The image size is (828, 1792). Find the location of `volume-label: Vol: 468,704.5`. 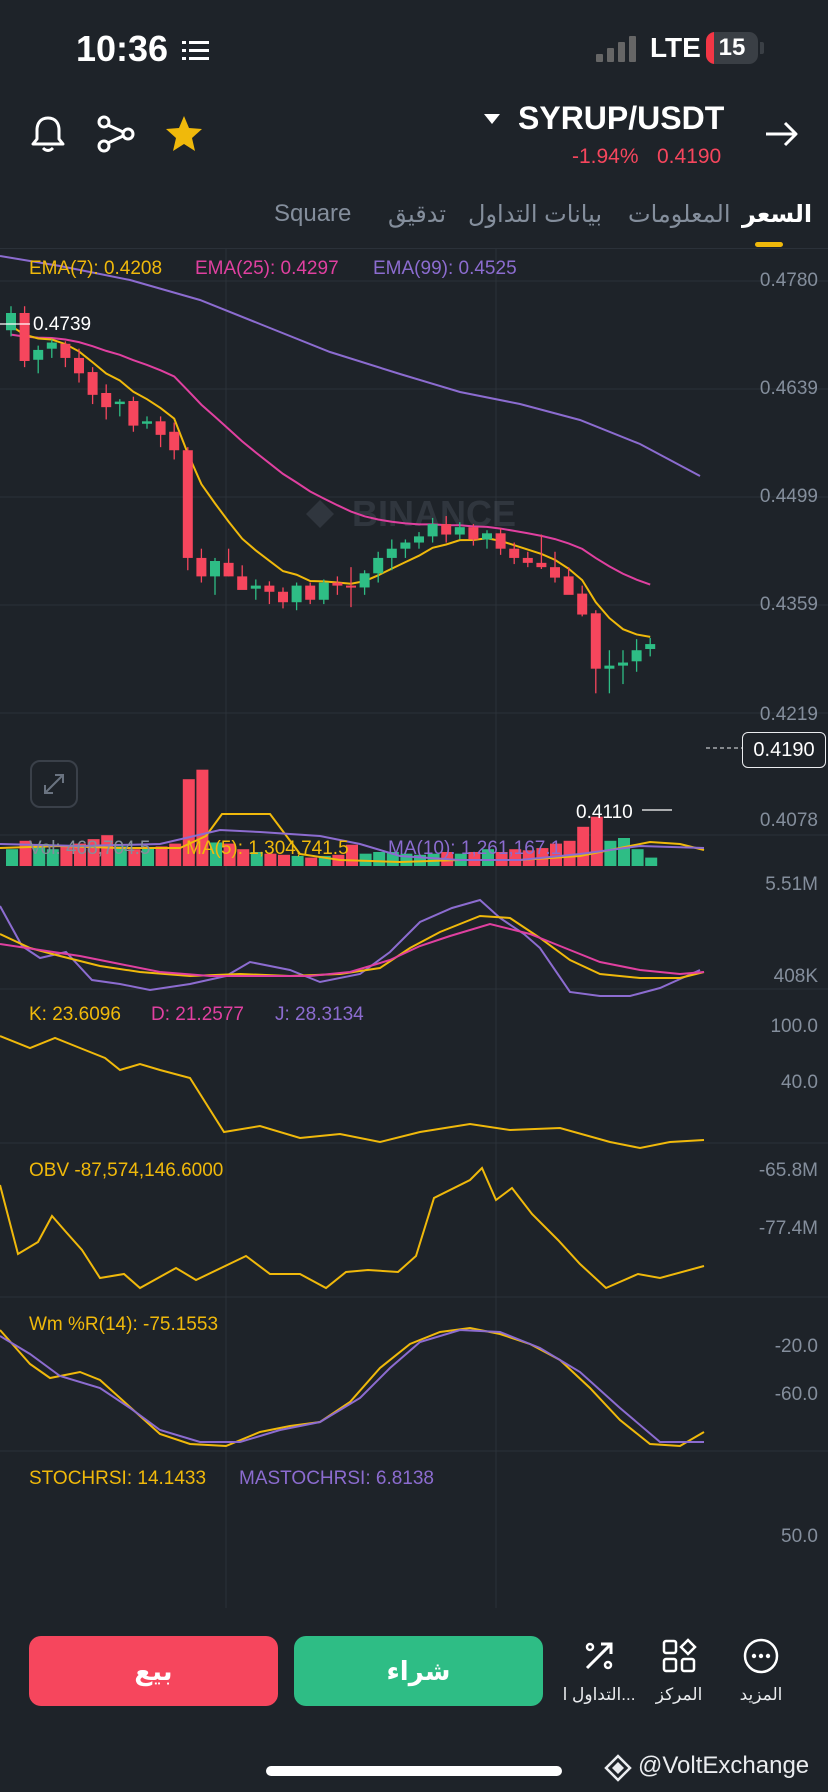

volume-label: Vol: 468,704.5 is located at coordinates (90, 848).